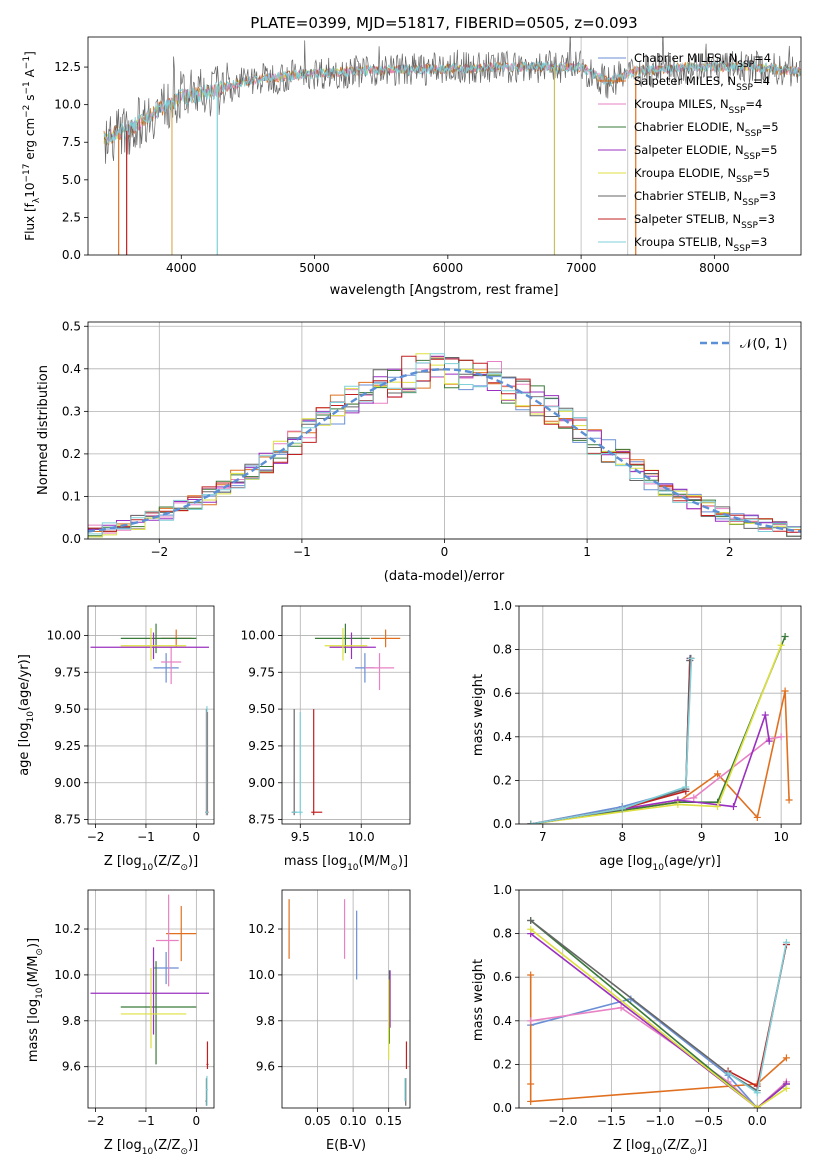  I want to click on y-axis-label: Normed distribution, so click(43, 430).